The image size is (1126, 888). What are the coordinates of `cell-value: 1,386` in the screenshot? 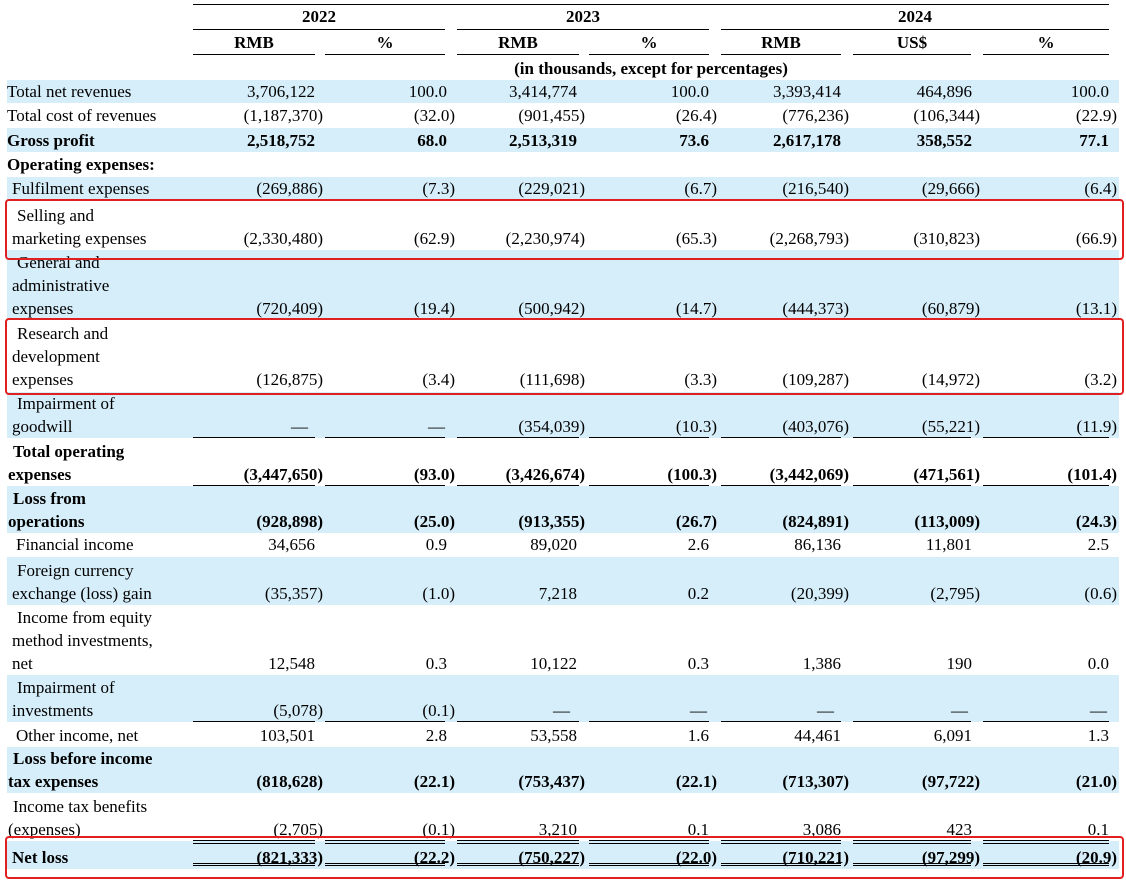 It's located at (821, 663).